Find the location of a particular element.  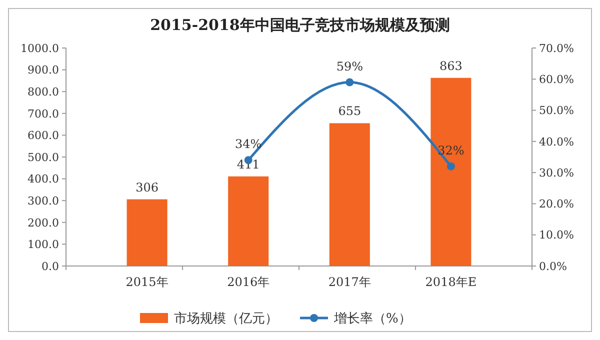

y-tick-label: 1000.0 is located at coordinates (39, 48).